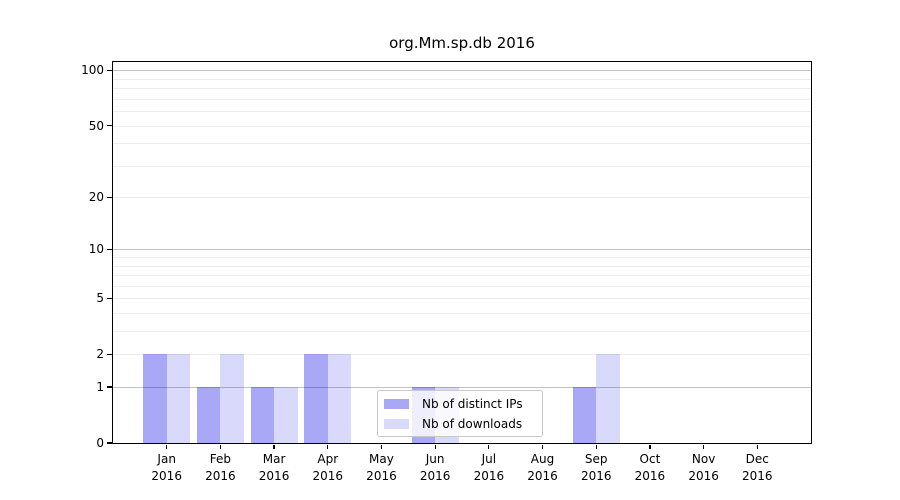 The image size is (900, 500). I want to click on x-tick-mark-apr, so click(328, 446).